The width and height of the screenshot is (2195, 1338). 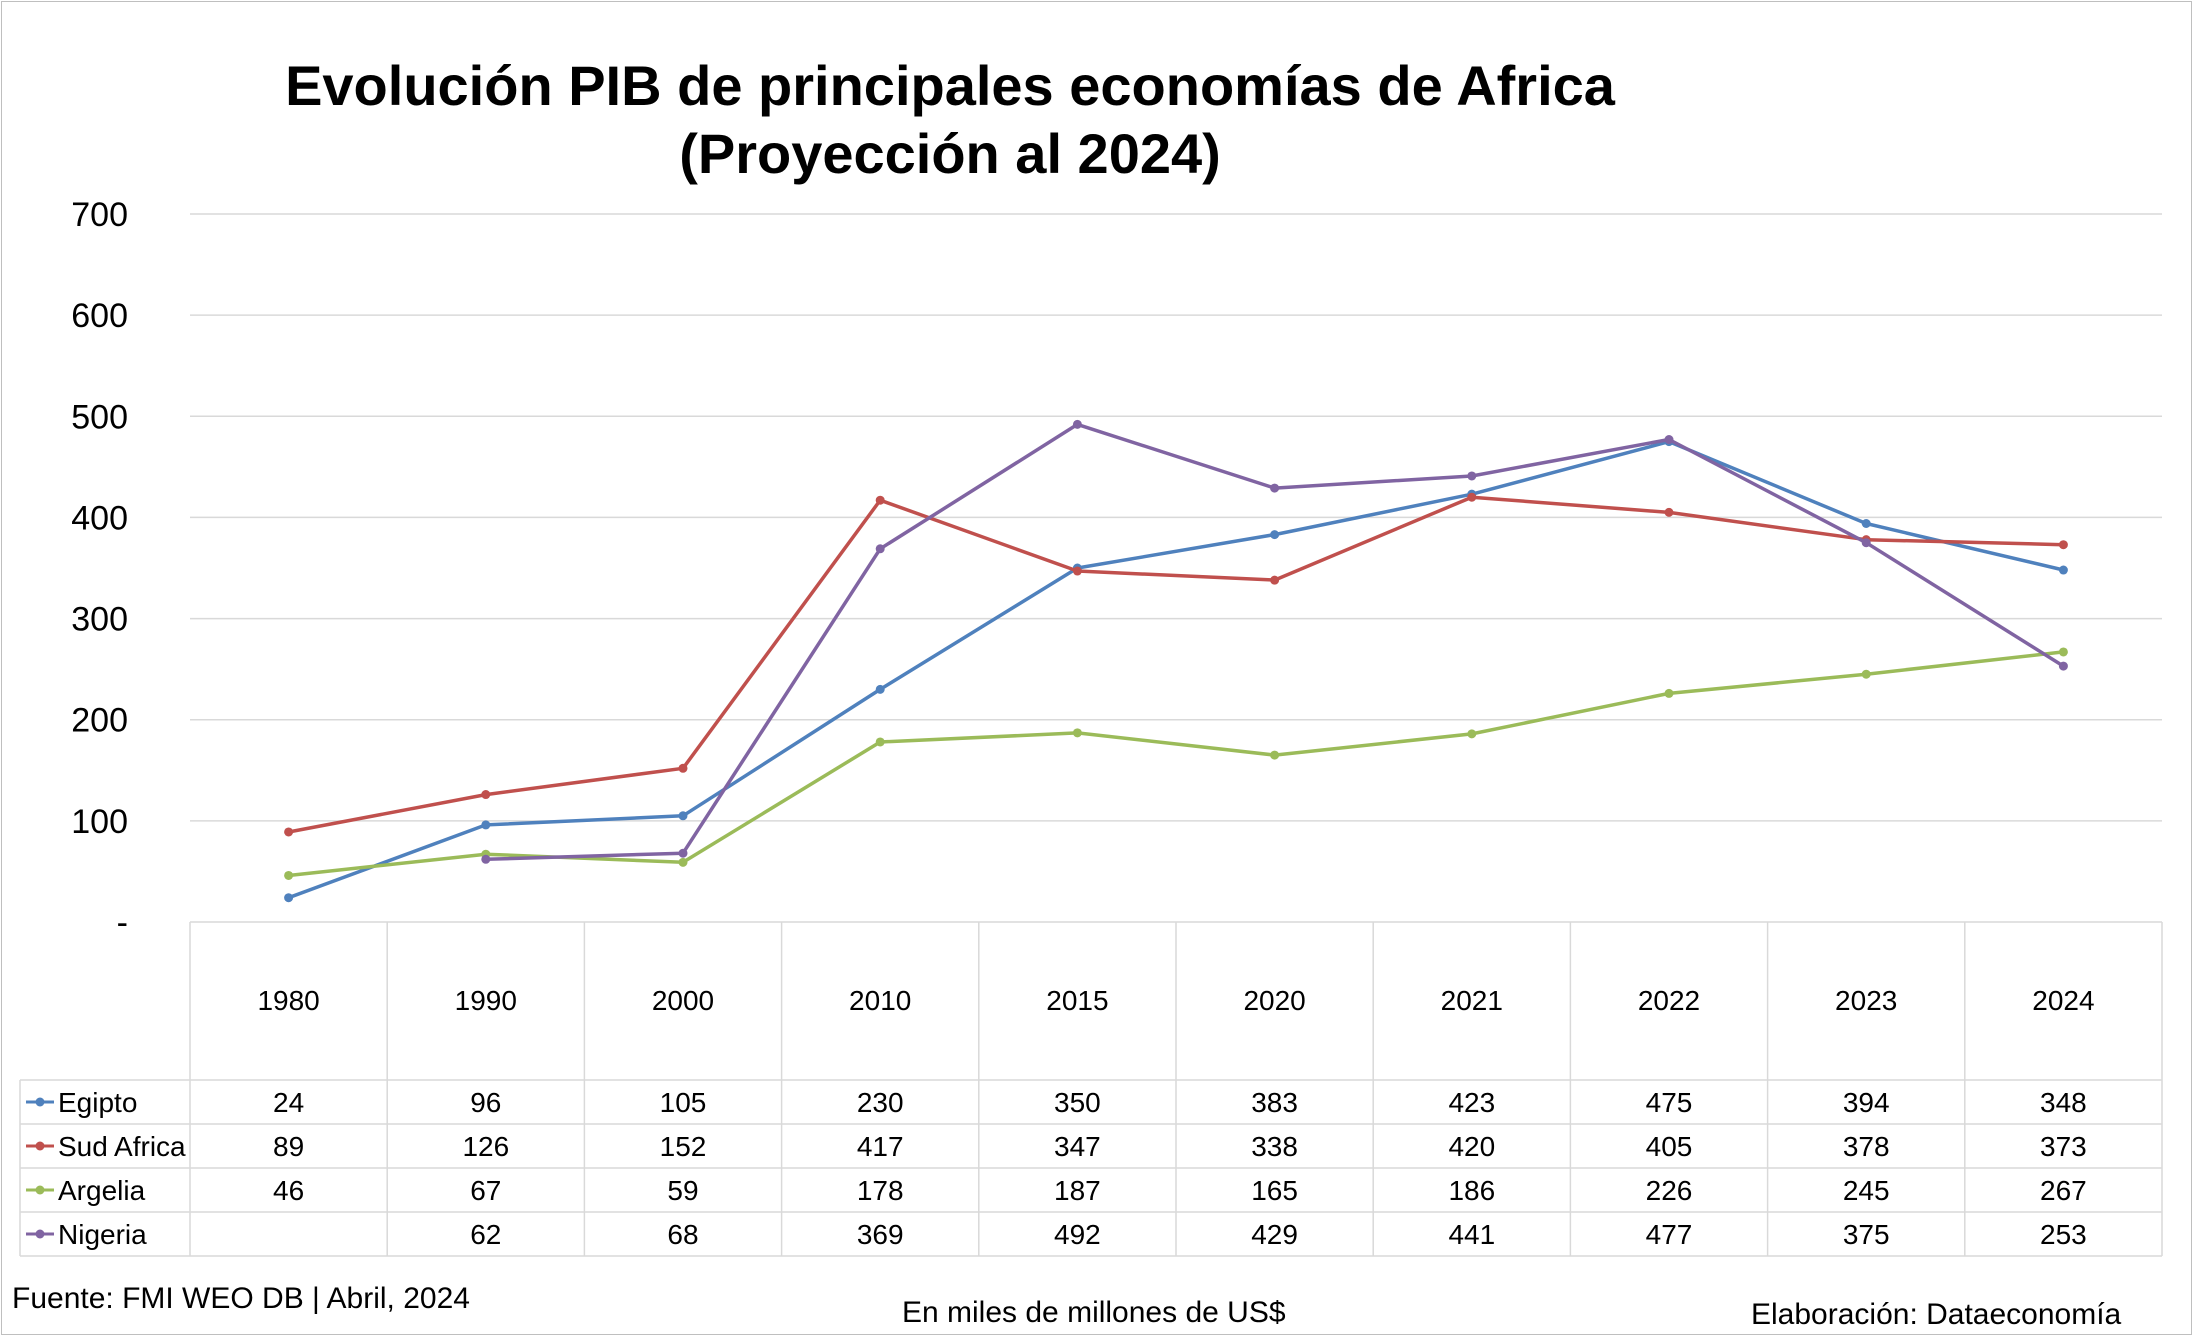 I want to click on data-table-value: 253, so click(x=2063, y=1234).